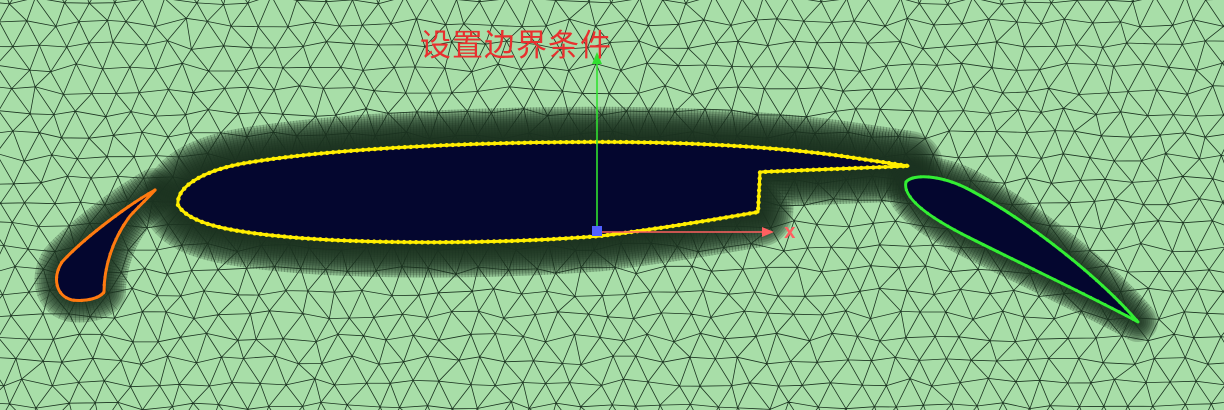  What do you see at coordinates (790, 233) in the screenshot?
I see `x-axis-label: X` at bounding box center [790, 233].